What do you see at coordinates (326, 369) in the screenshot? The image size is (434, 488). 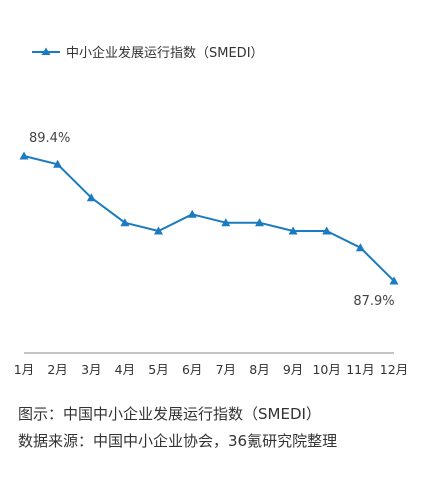 I see `x-tick-label: 10月` at bounding box center [326, 369].